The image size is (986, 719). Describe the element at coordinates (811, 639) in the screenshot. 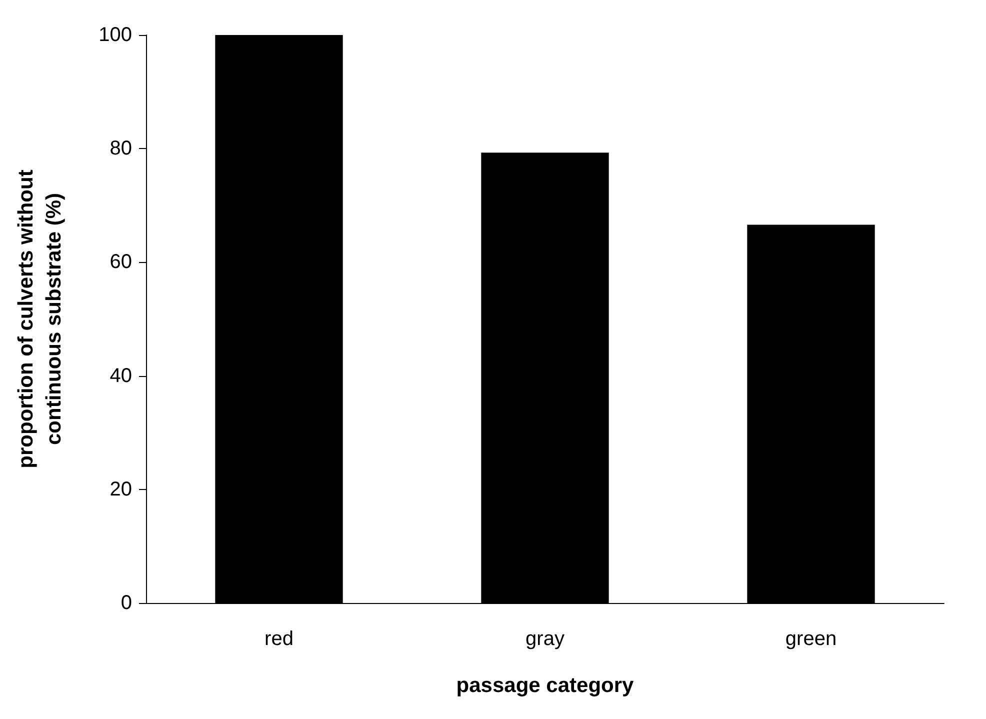

I see `x-tick-label: green` at that location.